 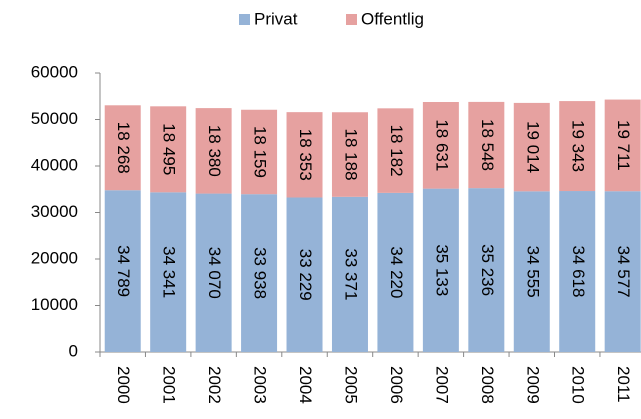 What do you see at coordinates (532, 385) in the screenshot?
I see `x-tick-label: 2009` at bounding box center [532, 385].